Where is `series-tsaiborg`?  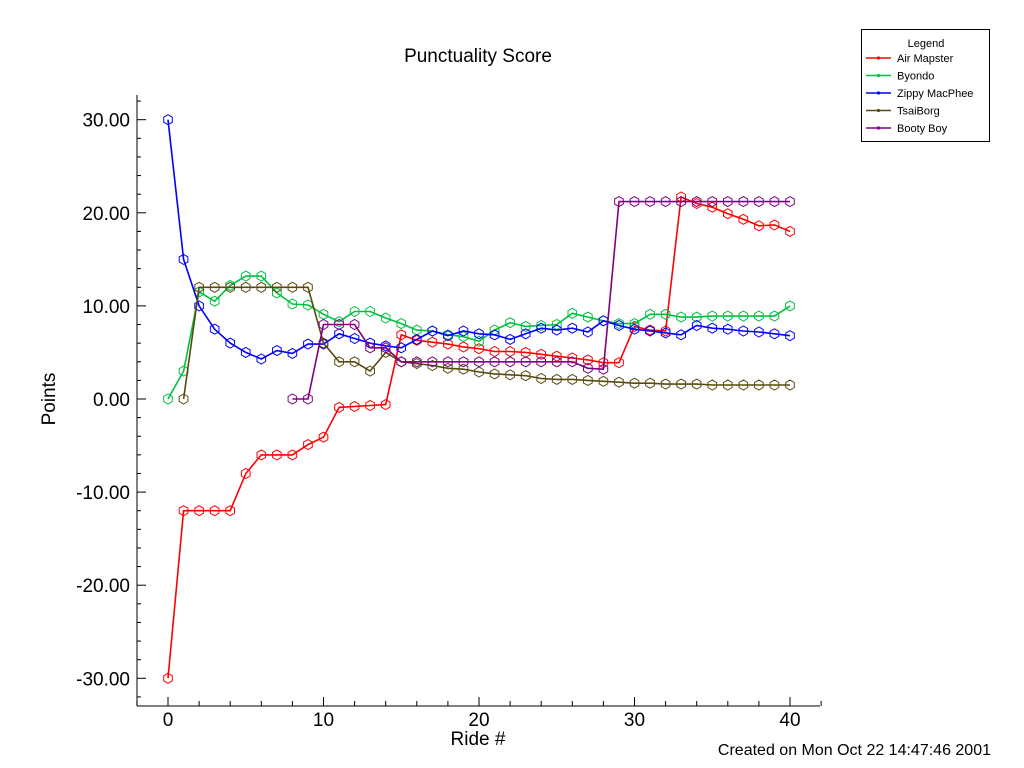
series-tsaiborg is located at coordinates (486, 343).